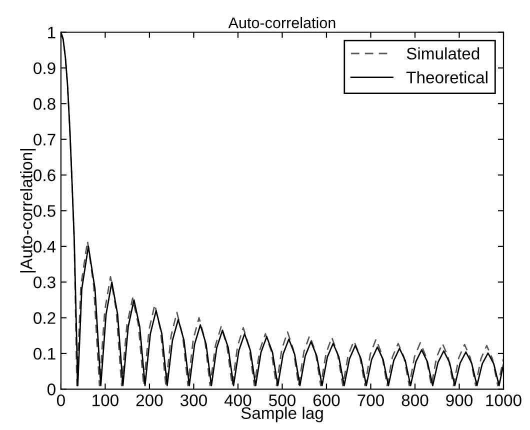  What do you see at coordinates (28, 210) in the screenshot?
I see `y-axis-title: |Auto-correlation|` at bounding box center [28, 210].